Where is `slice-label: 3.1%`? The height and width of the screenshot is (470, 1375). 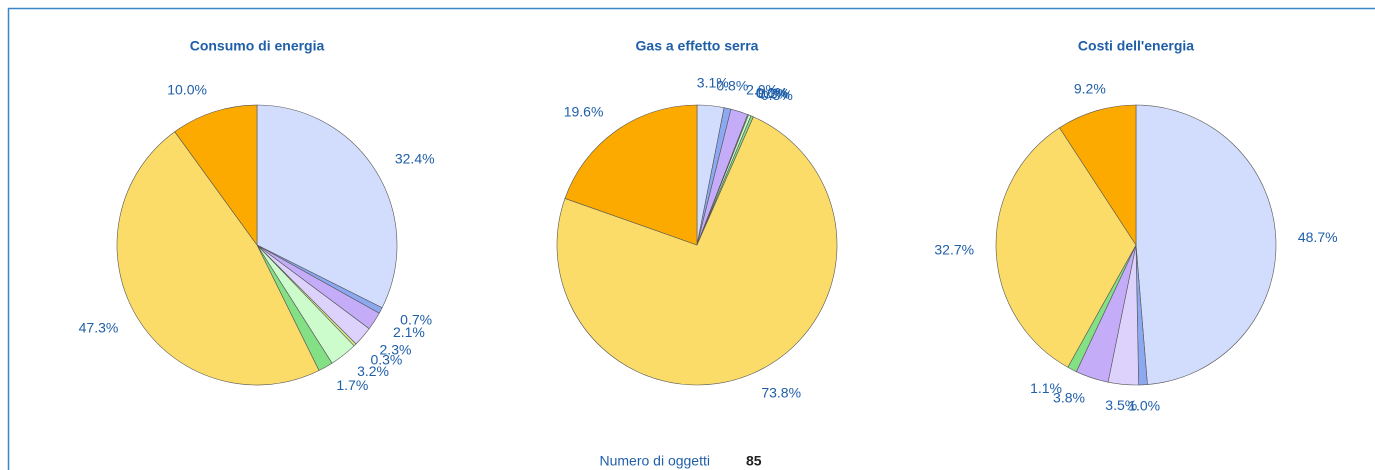 slice-label: 3.1% is located at coordinates (713, 82).